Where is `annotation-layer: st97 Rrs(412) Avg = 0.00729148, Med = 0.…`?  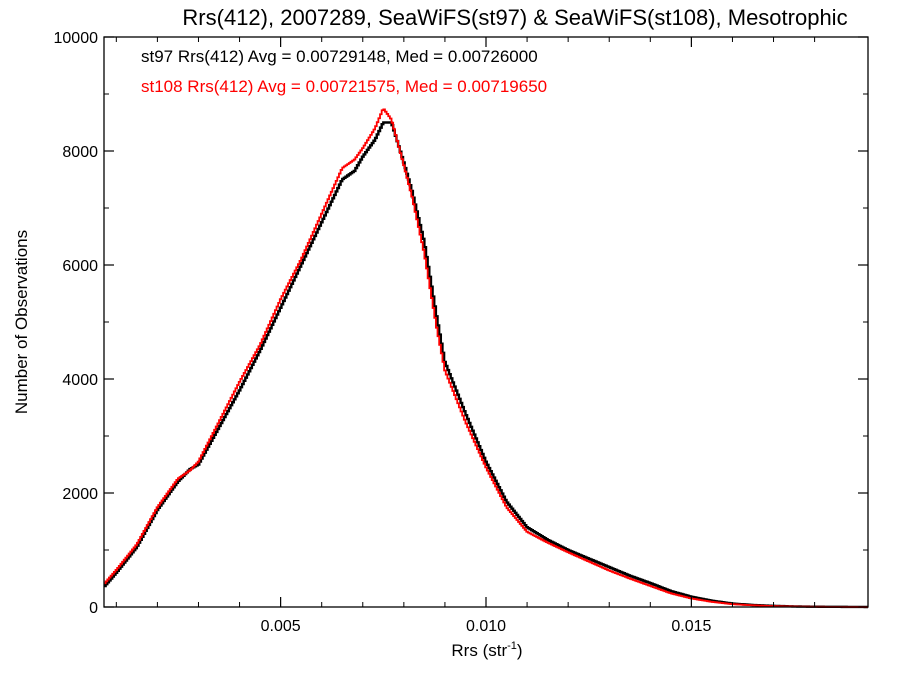 annotation-layer: st97 Rrs(412) Avg = 0.00729148, Med = 0.… is located at coordinates (344, 71).